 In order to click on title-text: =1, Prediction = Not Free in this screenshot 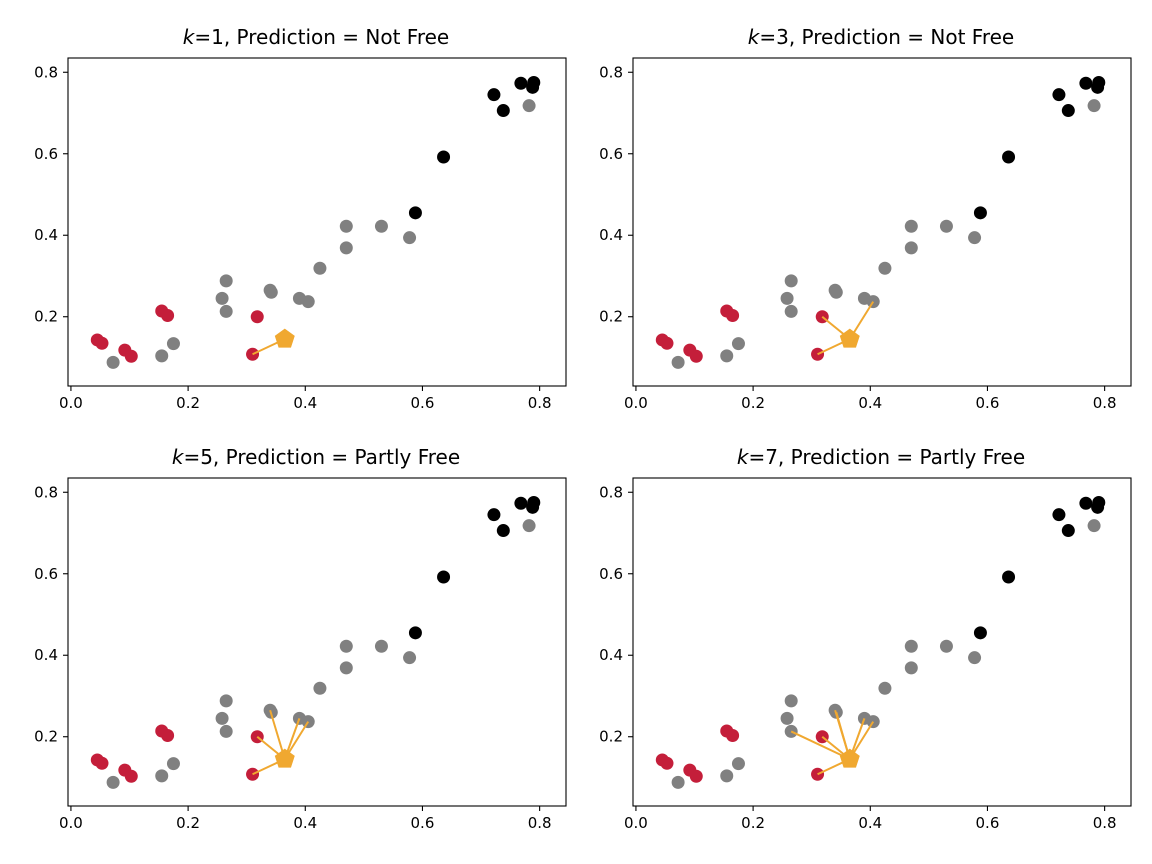, I will do `click(321, 37)`.